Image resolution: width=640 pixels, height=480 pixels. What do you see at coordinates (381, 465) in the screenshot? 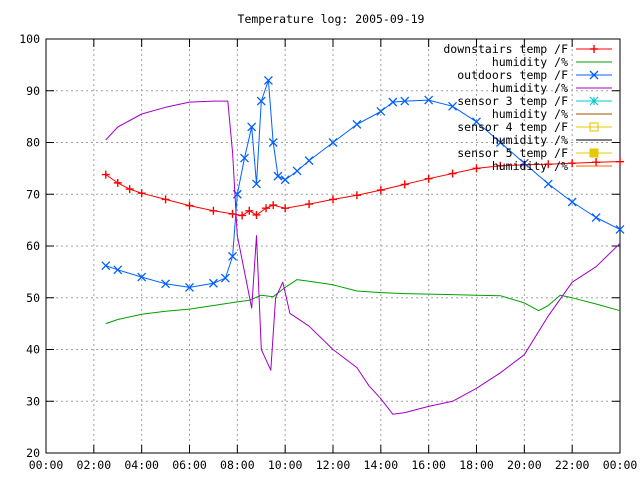
I see `x-tick-label: 14:00` at bounding box center [381, 465].